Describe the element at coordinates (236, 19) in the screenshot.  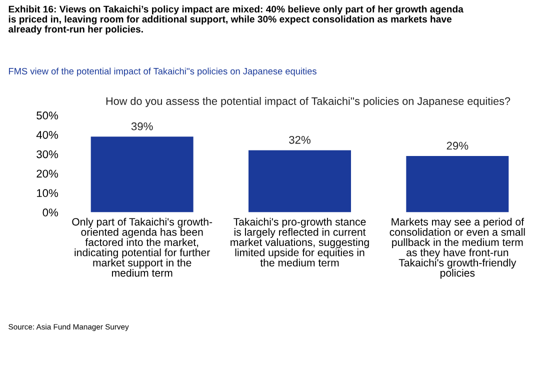
I see `chart-title: Exhibit 16: Views on Takaichi’s policy impact are mixed: 40% believe only part of her growth agenda is priced in, leaving room for additional support, while 30% expect consolidation as markets have already front-run her policies.` at that location.